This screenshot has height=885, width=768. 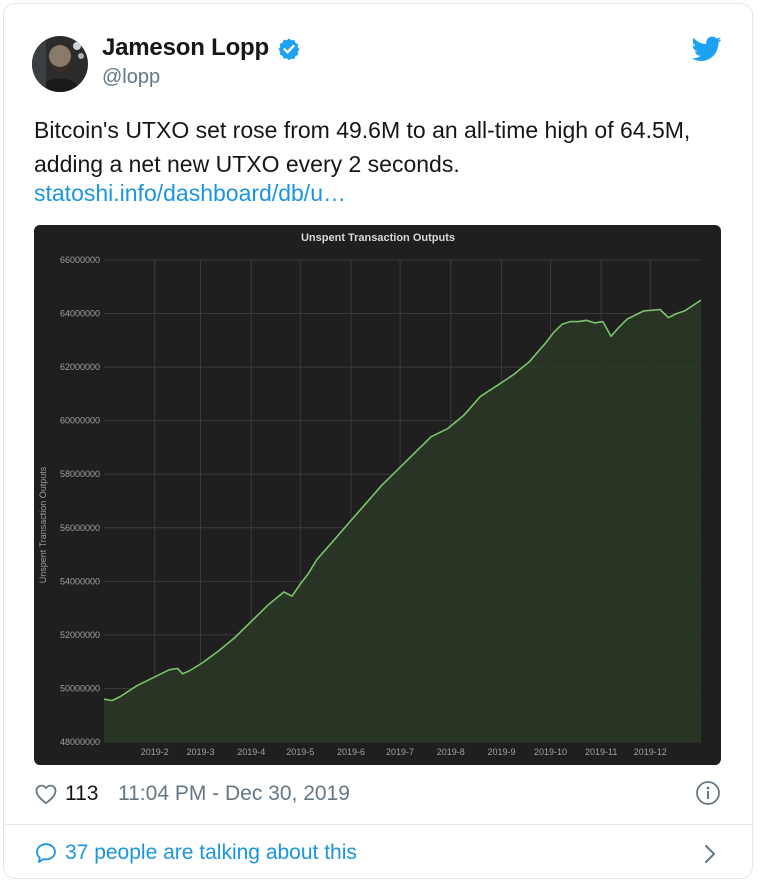 What do you see at coordinates (80, 474) in the screenshot?
I see `y-tick-label: 58000000` at bounding box center [80, 474].